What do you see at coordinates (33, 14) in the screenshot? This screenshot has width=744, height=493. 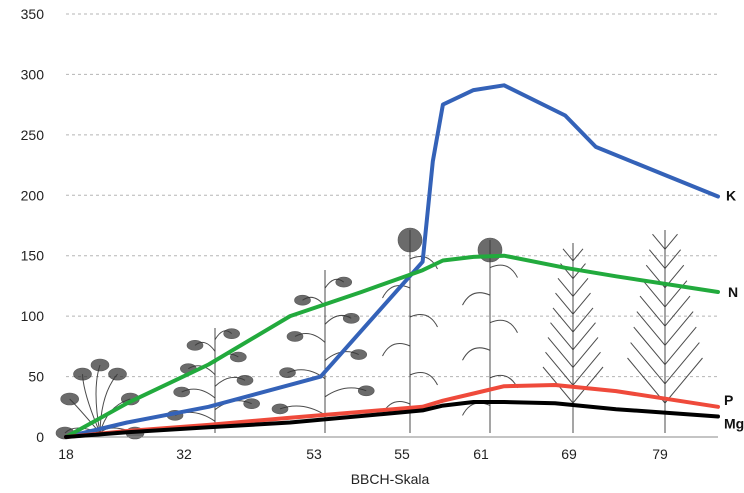 I see `y-tick-label: 350` at bounding box center [33, 14].